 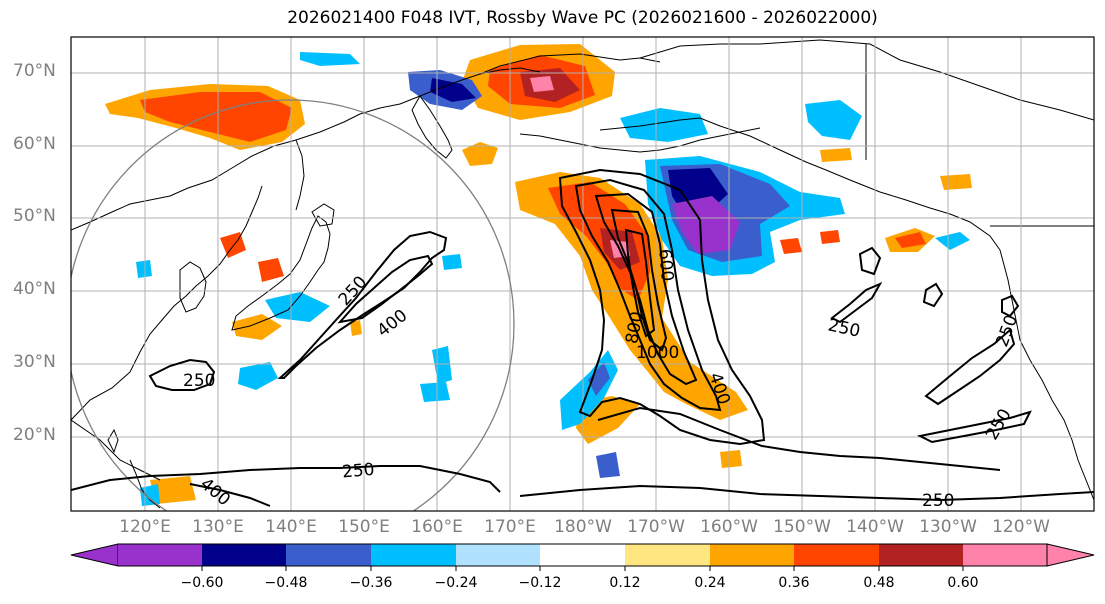 I want to click on lon-label-130e: 130°E, so click(x=218, y=527).